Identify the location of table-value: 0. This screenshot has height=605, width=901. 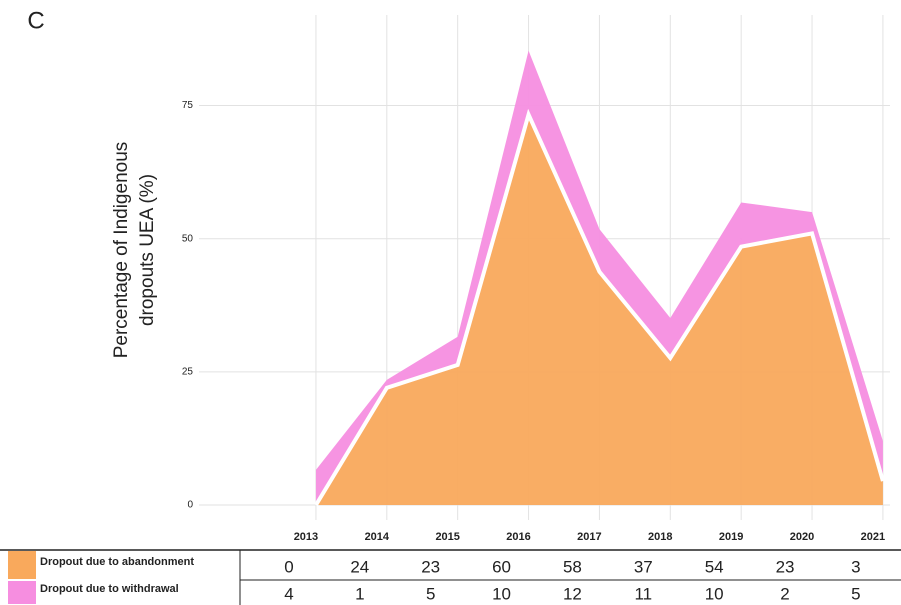
(288, 566).